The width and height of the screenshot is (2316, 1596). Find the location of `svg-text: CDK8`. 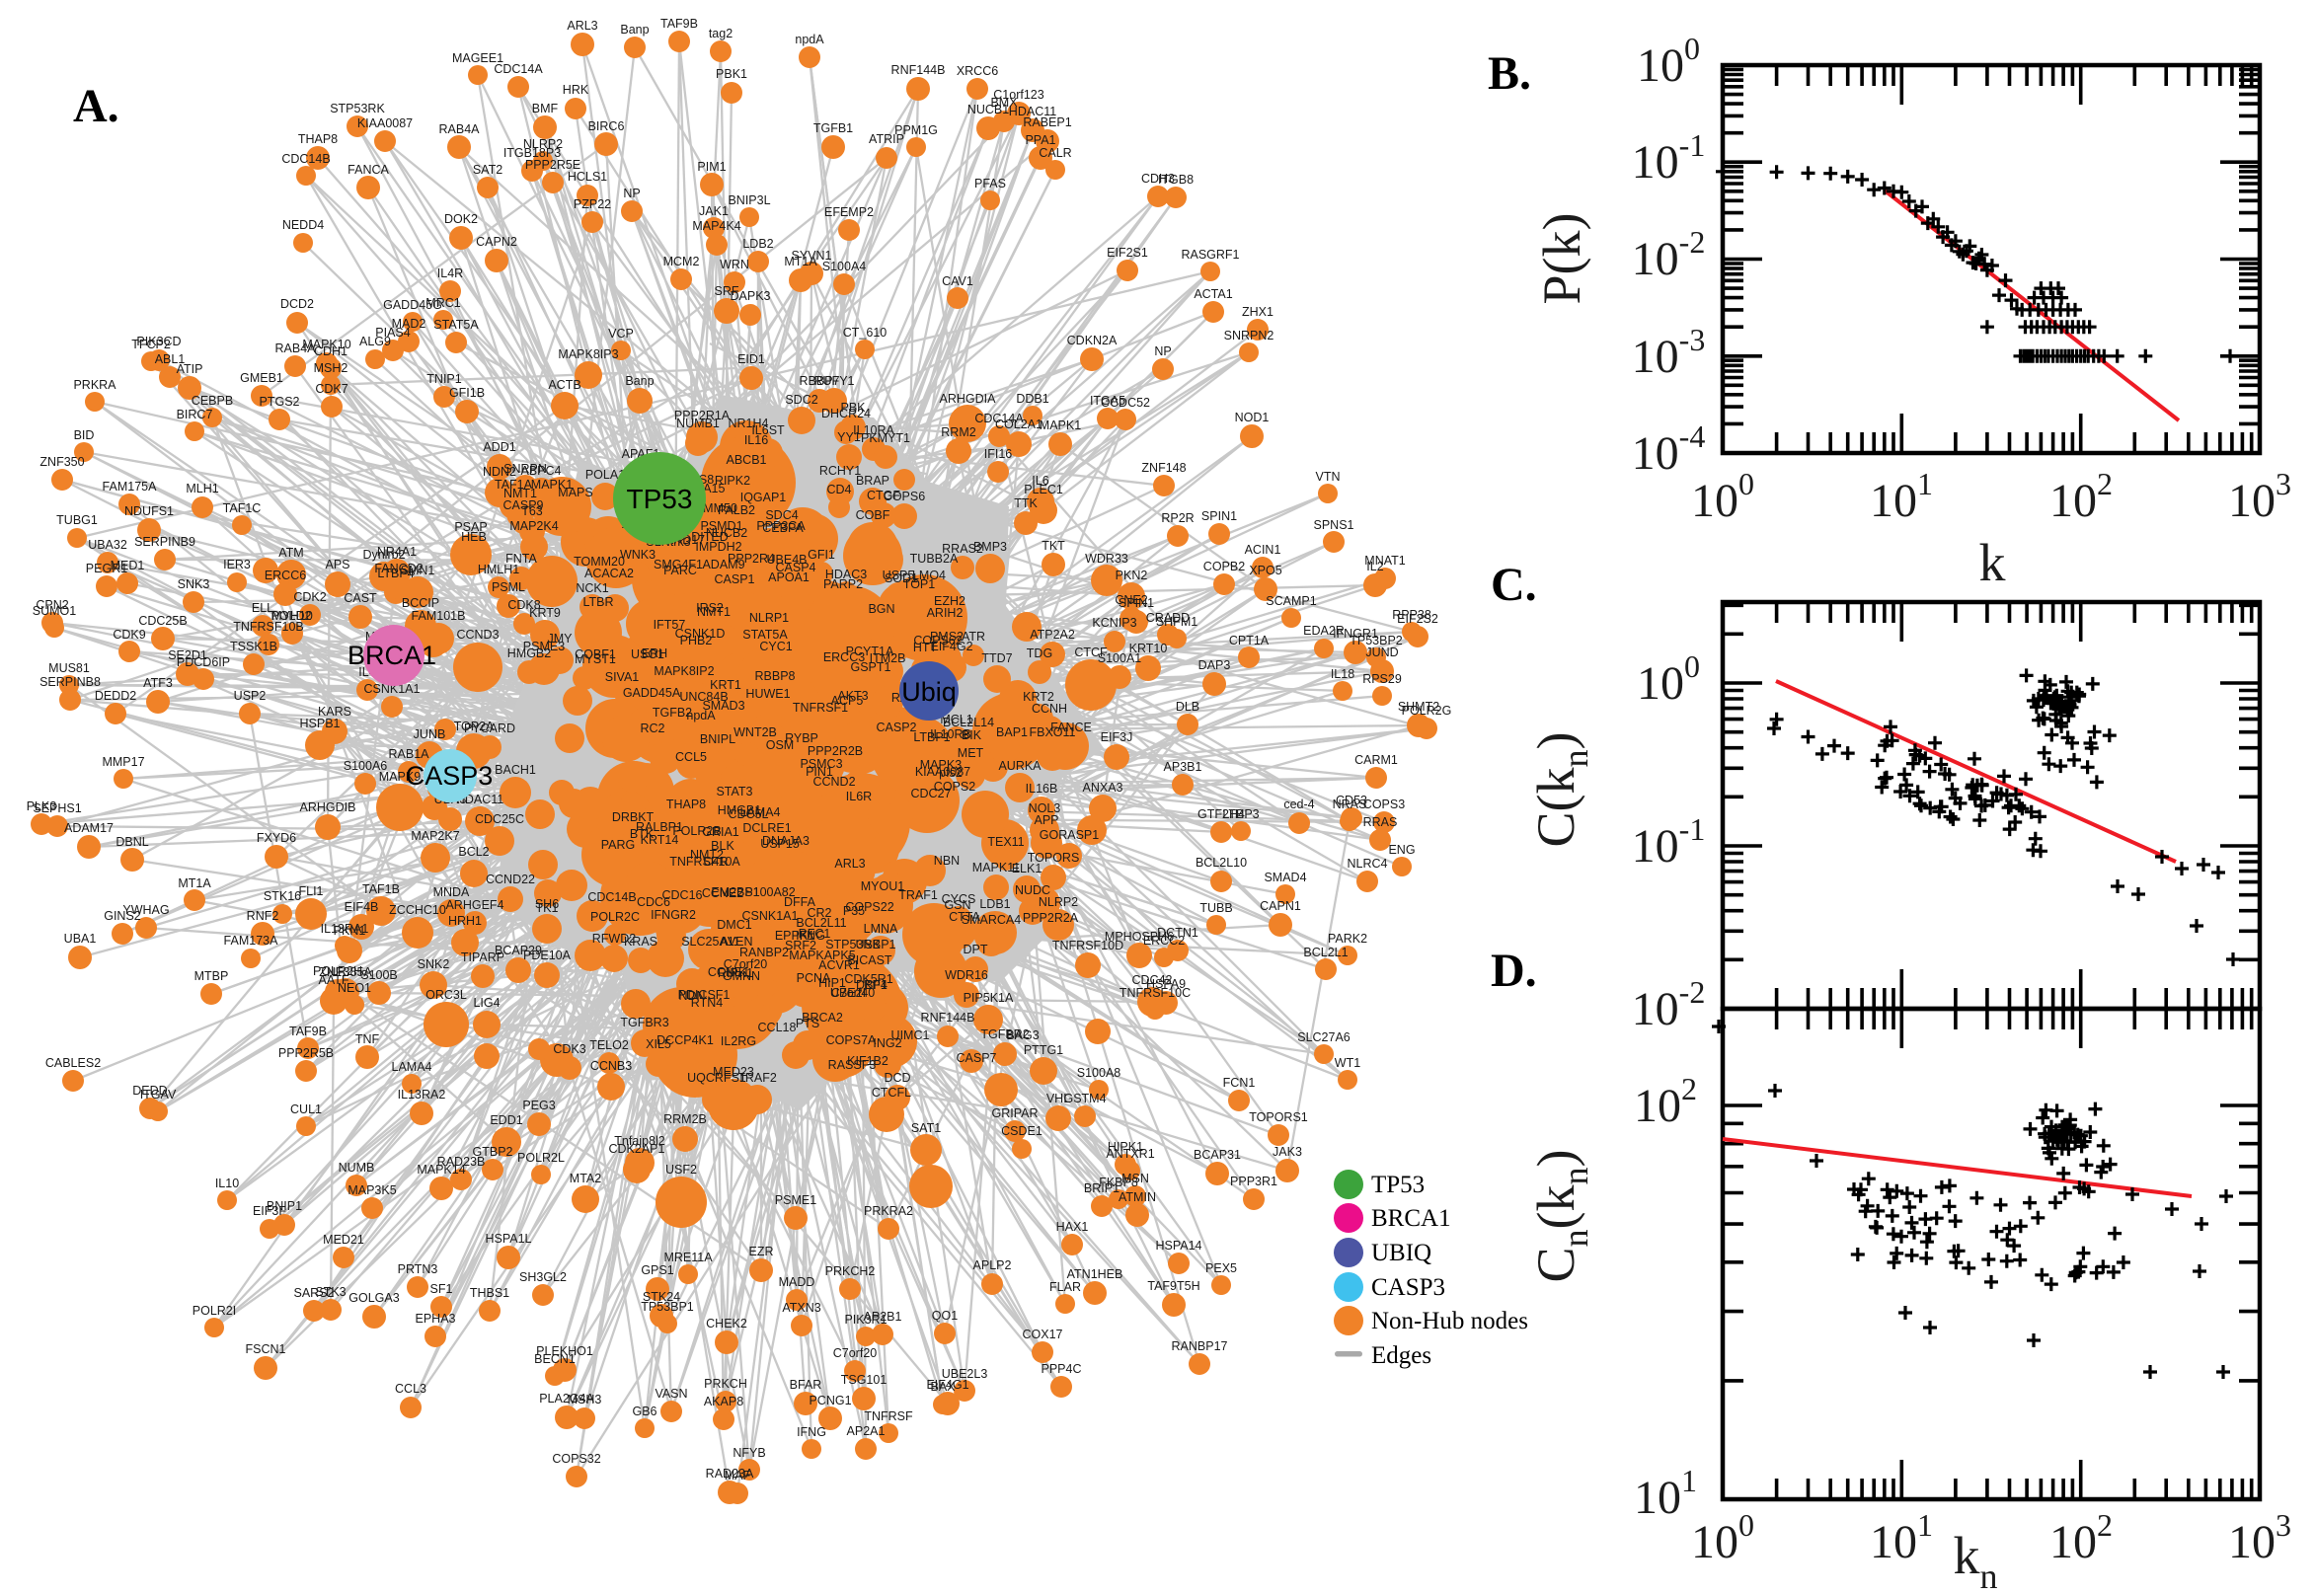

svg-text: CDK8 is located at coordinates (523, 605).